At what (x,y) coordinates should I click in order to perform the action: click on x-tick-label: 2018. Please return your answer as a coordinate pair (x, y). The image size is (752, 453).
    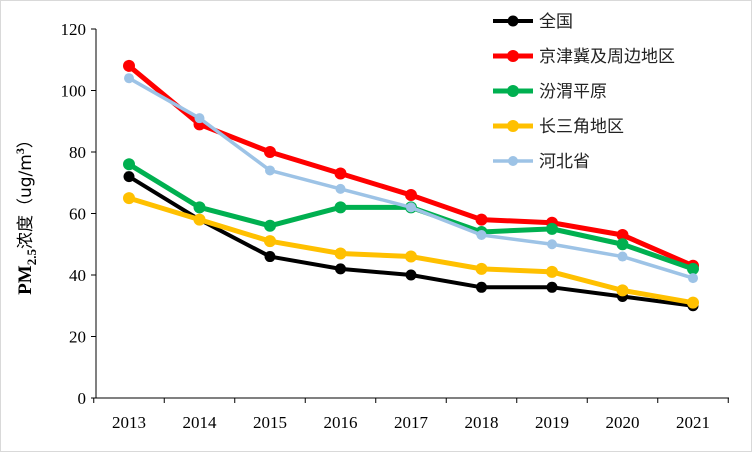
    Looking at the image, I should click on (482, 422).